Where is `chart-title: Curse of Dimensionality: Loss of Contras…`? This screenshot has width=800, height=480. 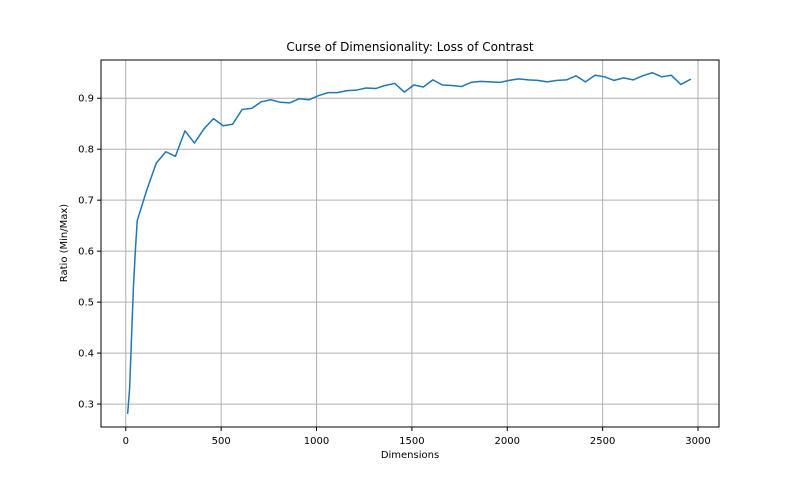 chart-title: Curse of Dimensionality: Loss of Contras… is located at coordinates (409, 47).